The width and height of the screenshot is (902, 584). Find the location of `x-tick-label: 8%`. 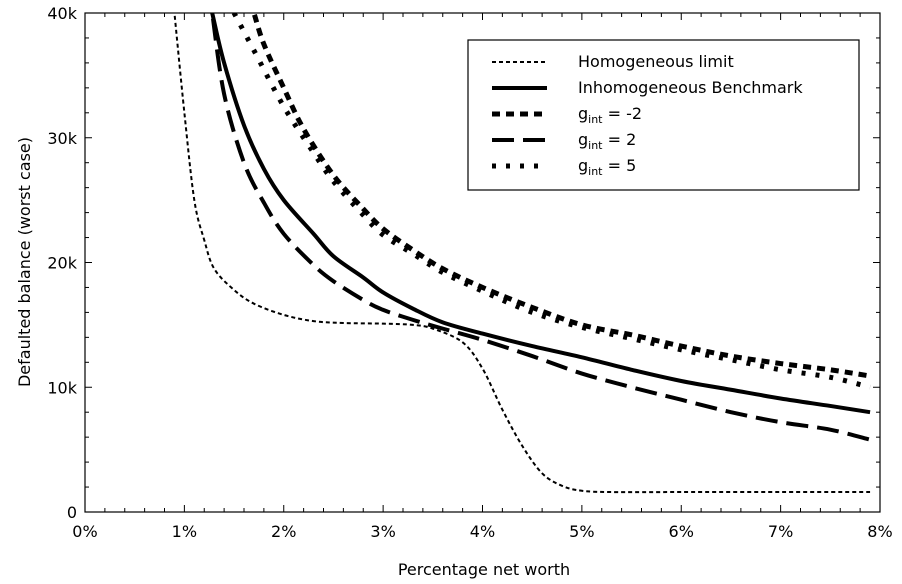

x-tick-label: 8% is located at coordinates (879, 531).